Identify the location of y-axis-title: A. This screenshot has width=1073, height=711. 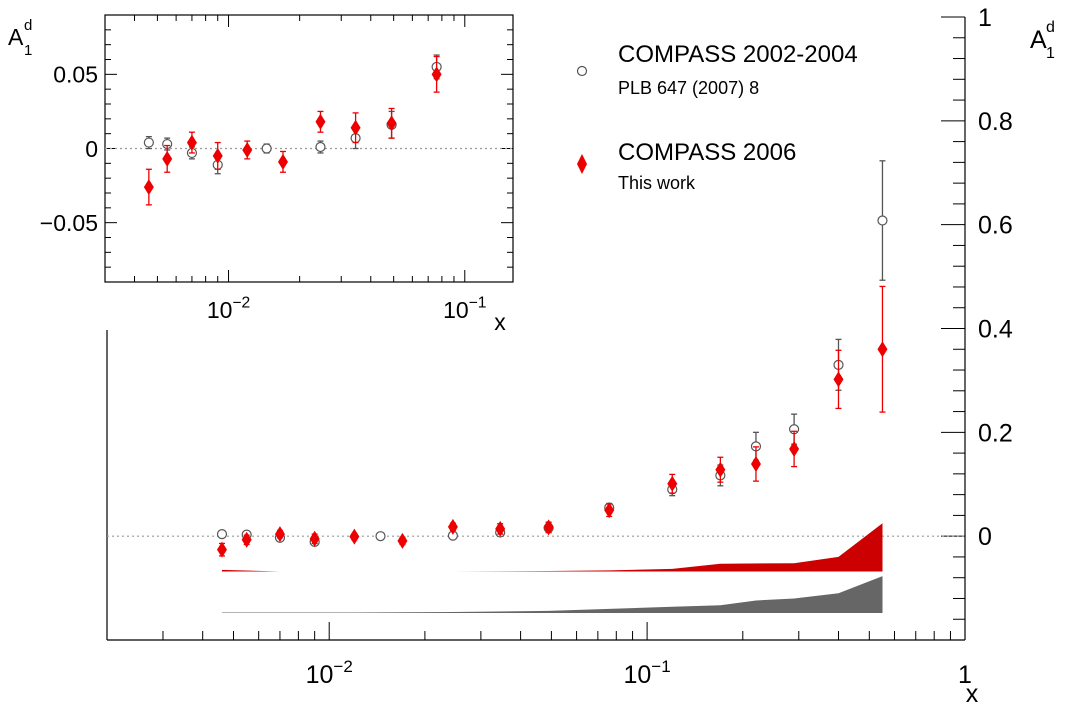
(1038, 40).